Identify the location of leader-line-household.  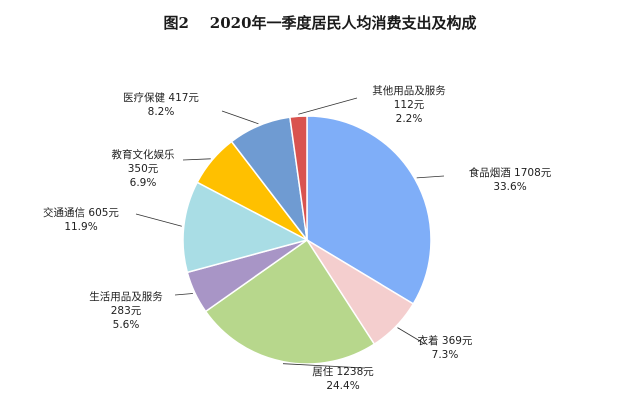
(183, 294).